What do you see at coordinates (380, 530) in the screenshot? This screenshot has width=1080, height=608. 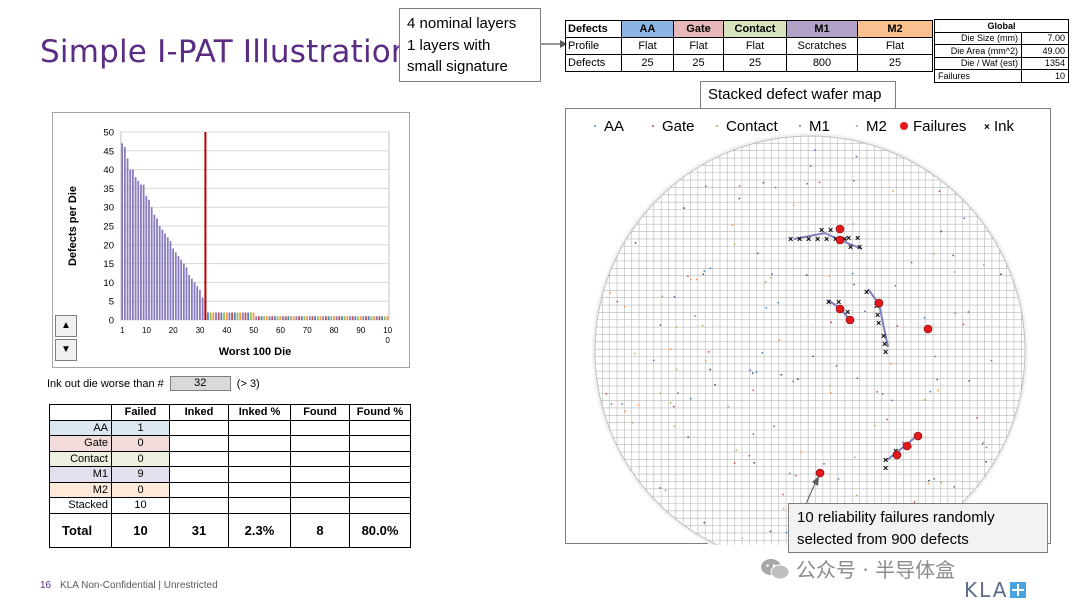 I see `total-found-pct: 80.0%` at bounding box center [380, 530].